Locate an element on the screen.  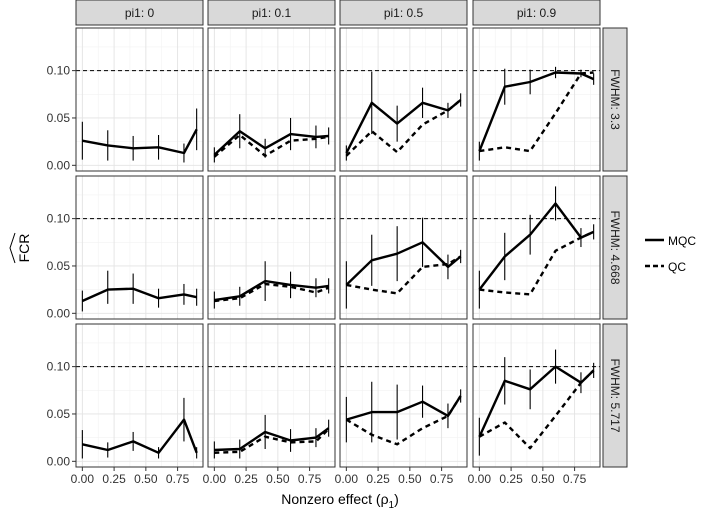
x-axis-title-main: Nonzero effect (ρ is located at coordinates (334, 499).